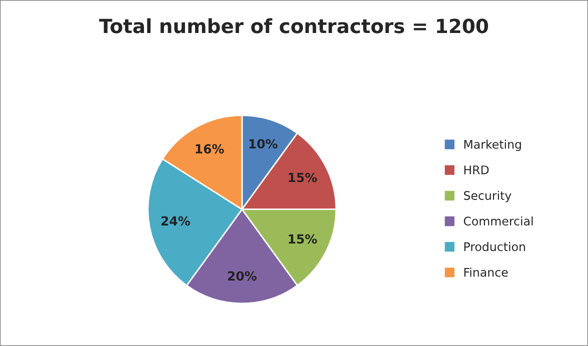 Image resolution: width=588 pixels, height=346 pixels. I want to click on legend-label: Finance, so click(486, 272).